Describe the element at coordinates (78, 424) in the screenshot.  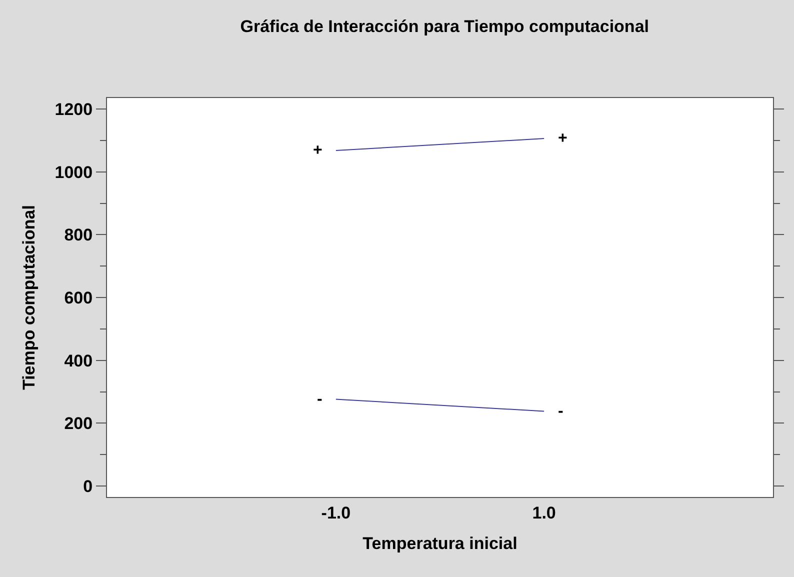
I see `y-tick-label: 200` at that location.